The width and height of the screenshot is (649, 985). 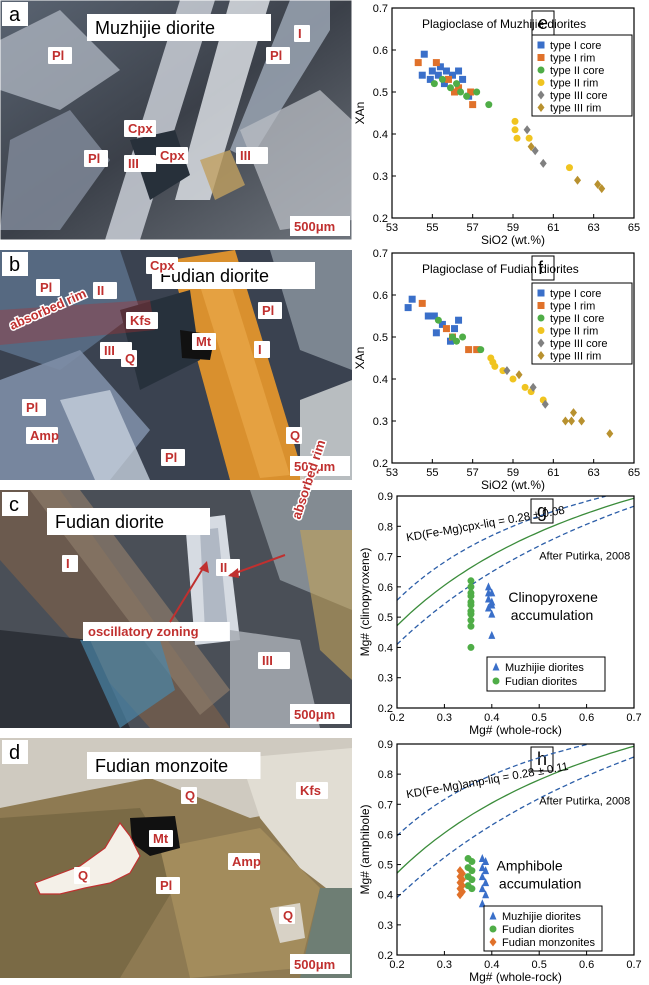 What do you see at coordinates (586, 965) in the screenshot?
I see `x-tick-label: 0.6` at bounding box center [586, 965].